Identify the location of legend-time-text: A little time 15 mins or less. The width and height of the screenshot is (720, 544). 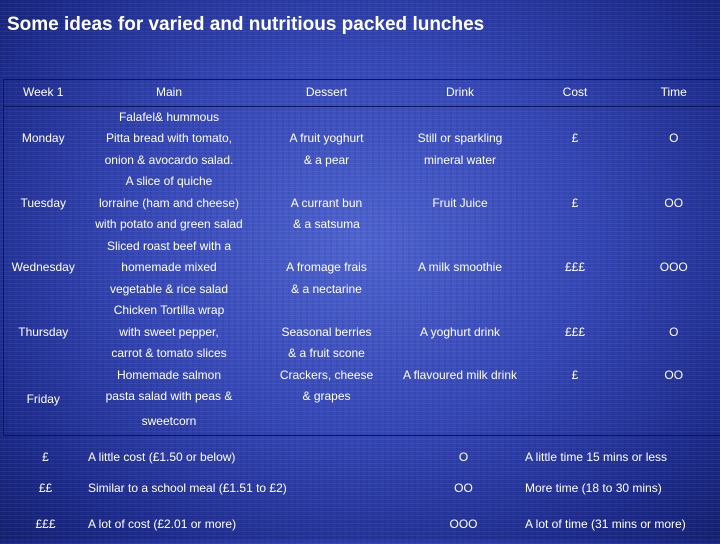
(622, 456).